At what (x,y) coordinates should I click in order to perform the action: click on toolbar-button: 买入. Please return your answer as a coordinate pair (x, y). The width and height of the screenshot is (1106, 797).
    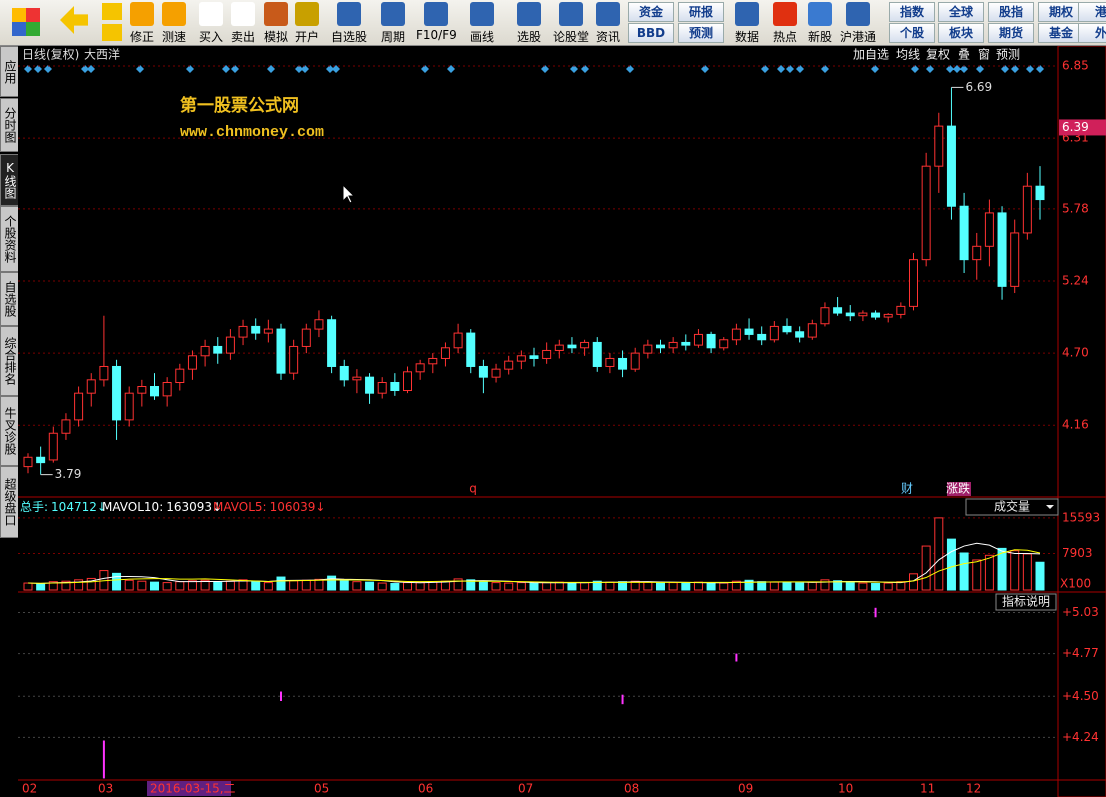
    Looking at the image, I should click on (211, 23).